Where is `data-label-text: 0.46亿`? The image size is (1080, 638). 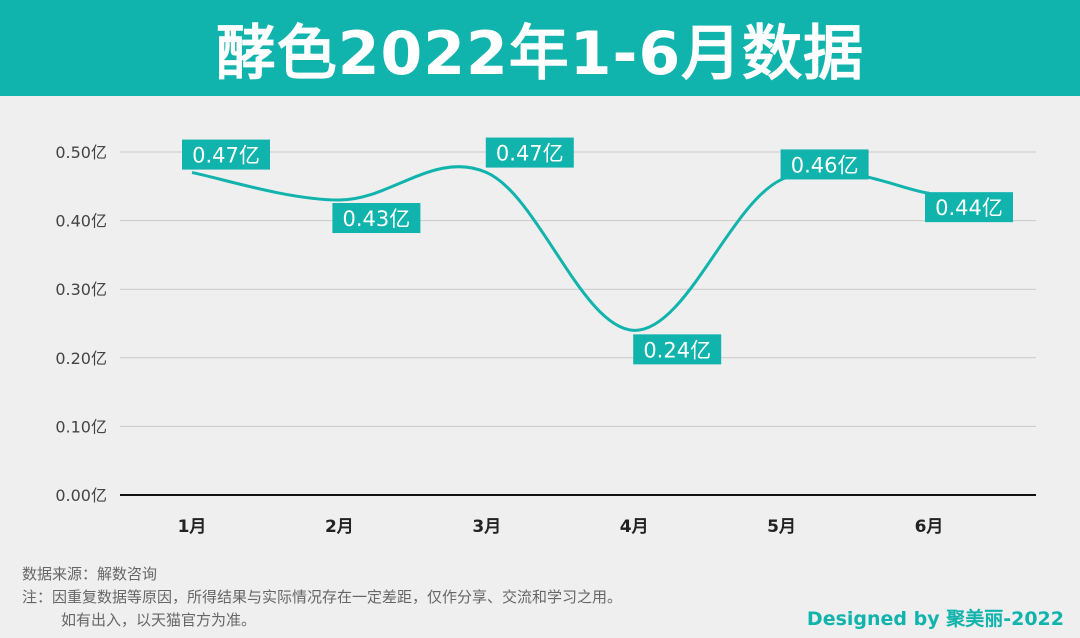
data-label-text: 0.46亿 is located at coordinates (825, 165).